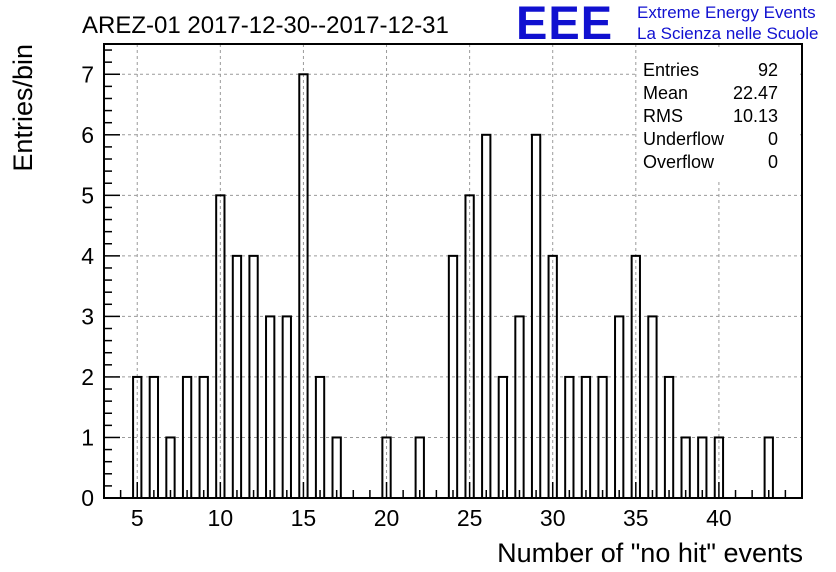 The image size is (836, 572). What do you see at coordinates (663, 116) in the screenshot?
I see `stats-label: RMS` at bounding box center [663, 116].